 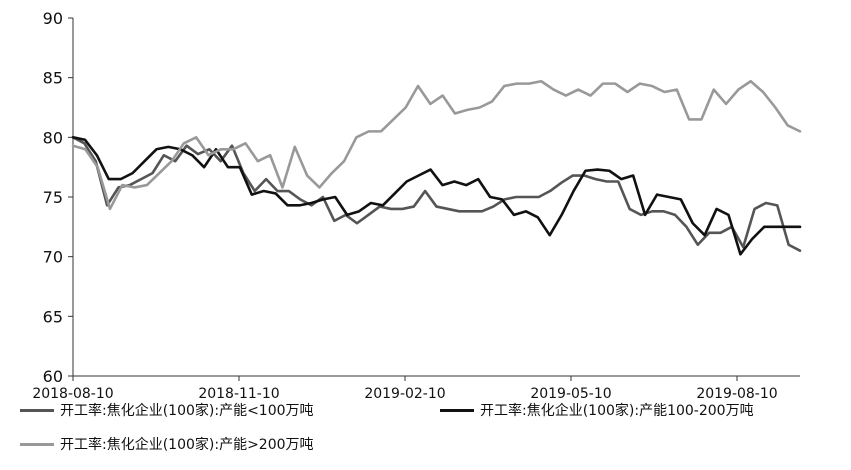 I want to click on legend-label-large: 开工率:焦化企业(100家):产能>200万吨, so click(x=187, y=445).